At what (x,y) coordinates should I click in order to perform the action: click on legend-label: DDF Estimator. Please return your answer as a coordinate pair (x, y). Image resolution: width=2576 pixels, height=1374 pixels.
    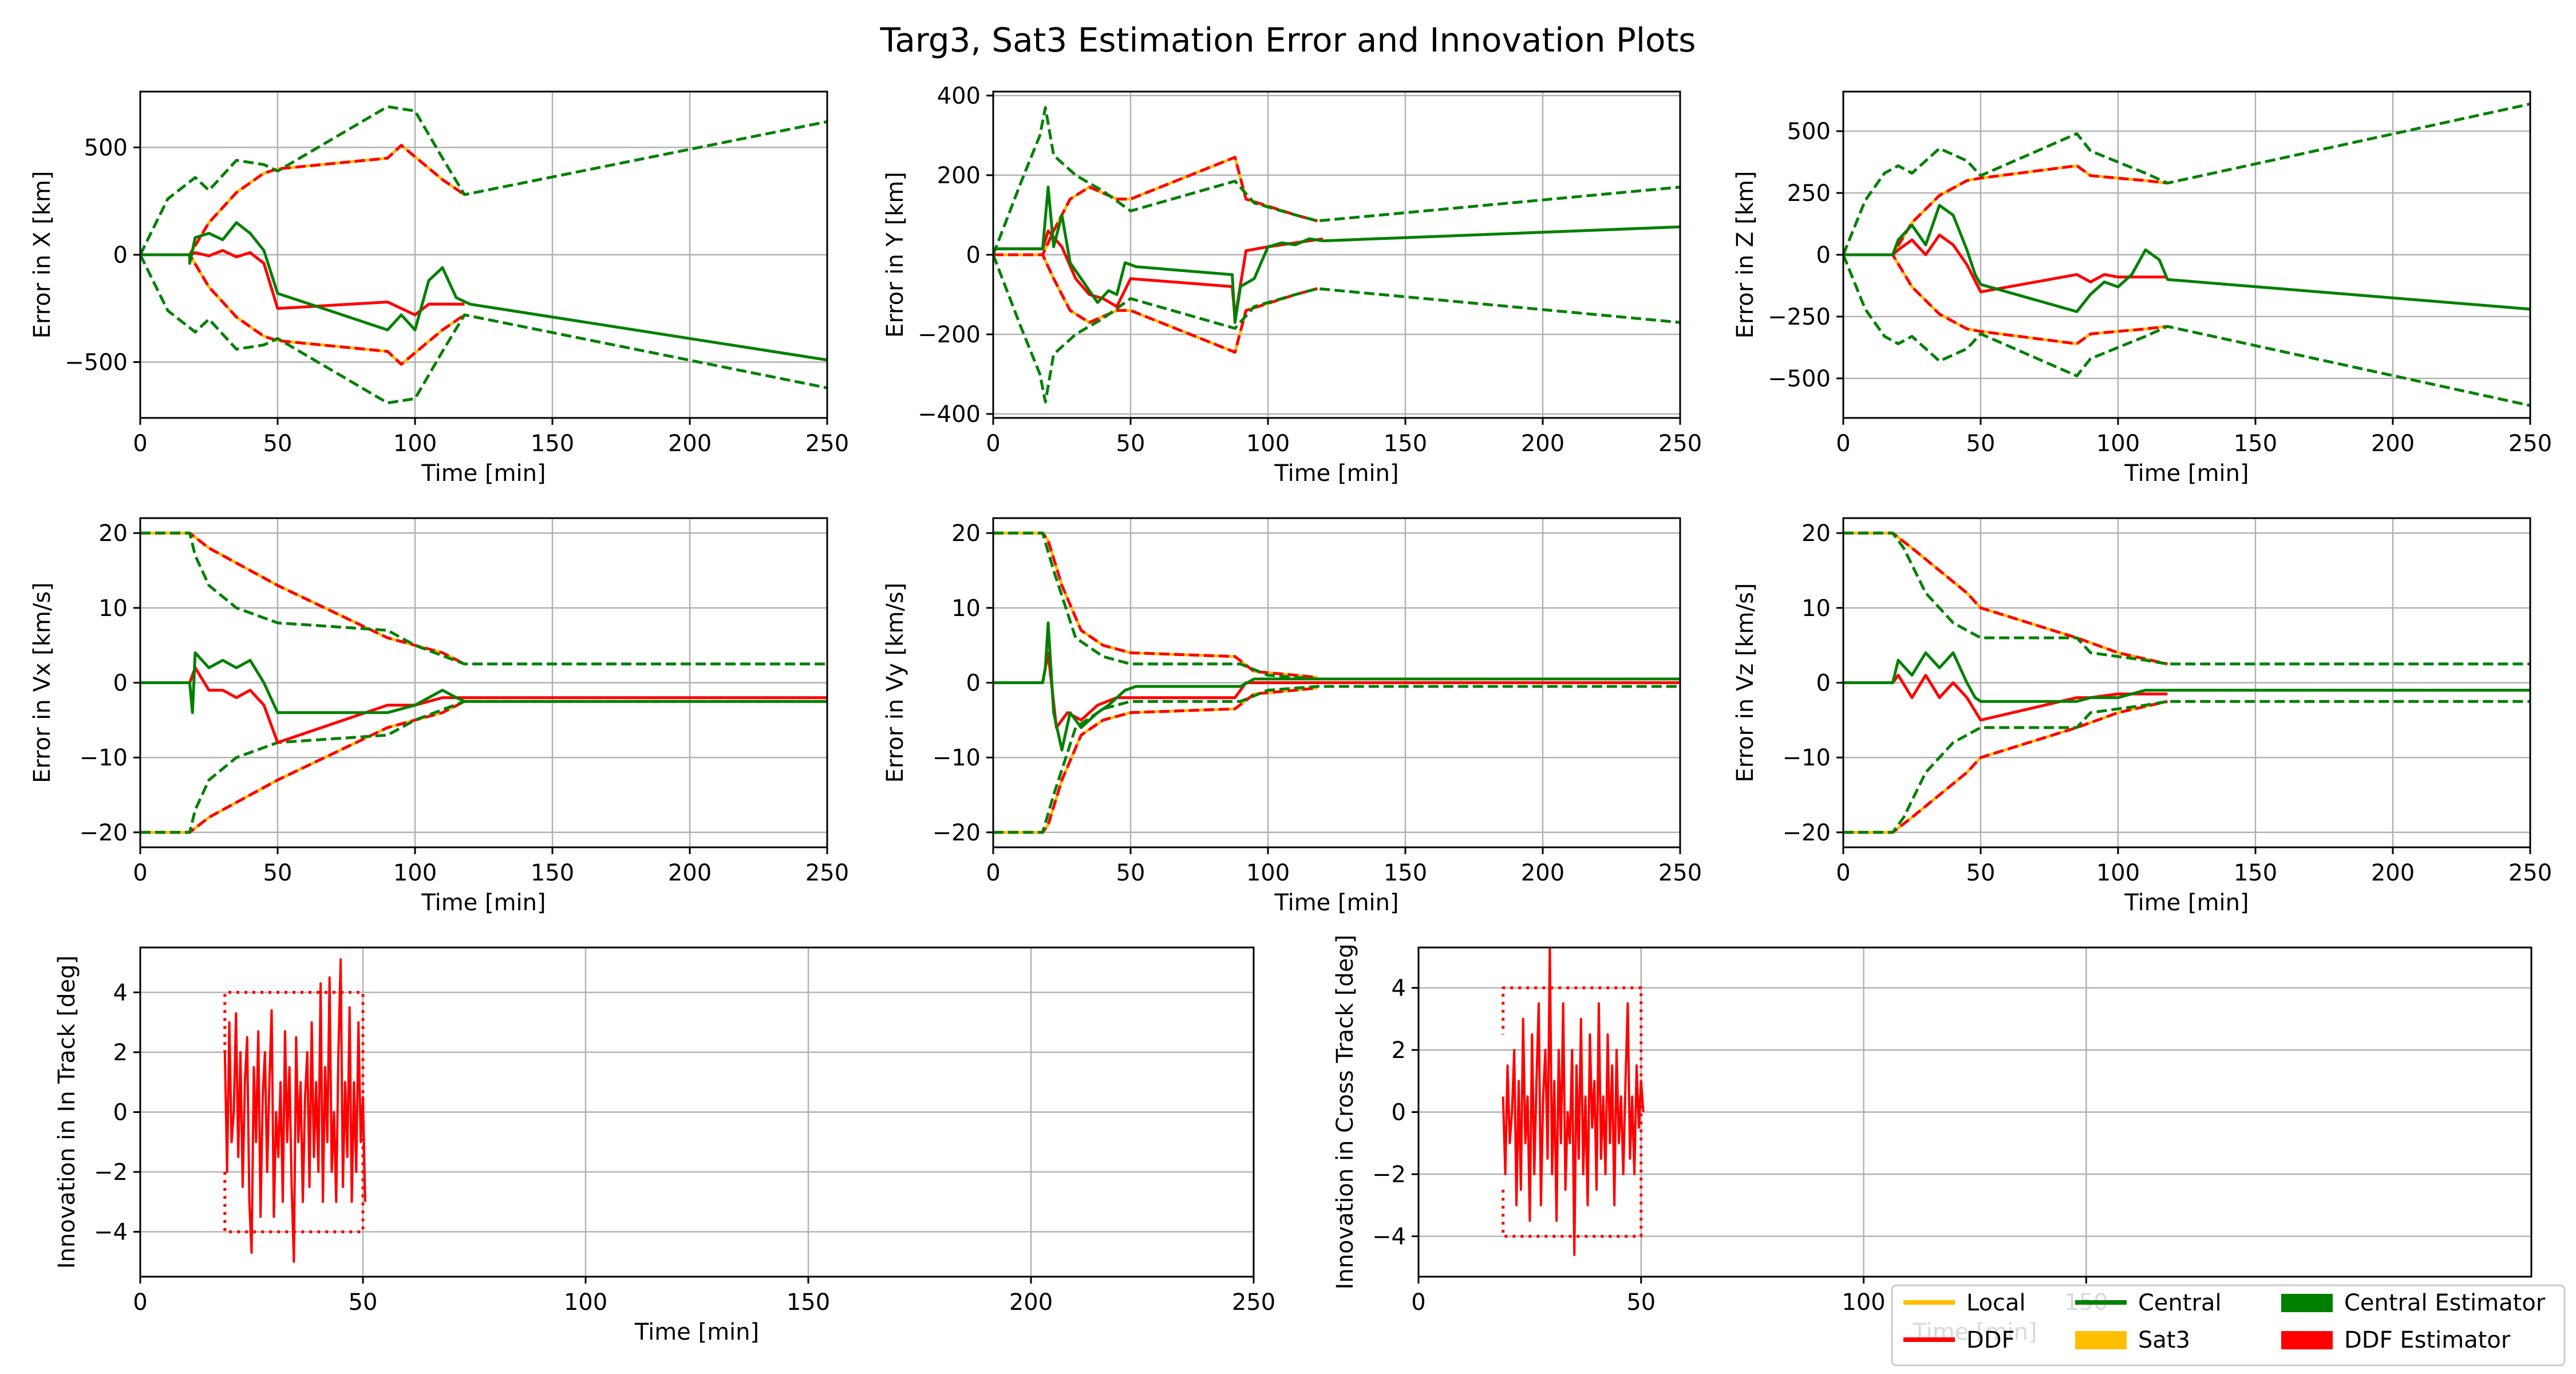
    Looking at the image, I should click on (2427, 1340).